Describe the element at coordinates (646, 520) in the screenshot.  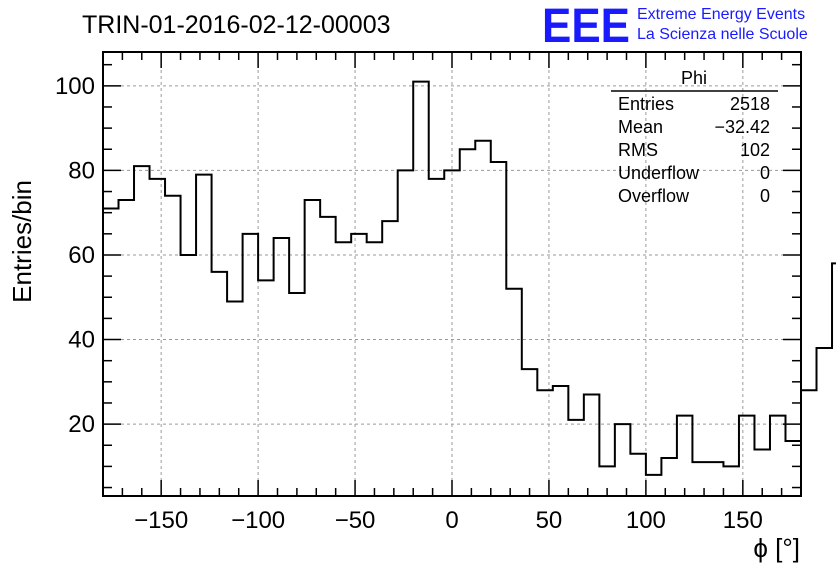
I see `x-tick-label: 100` at that location.